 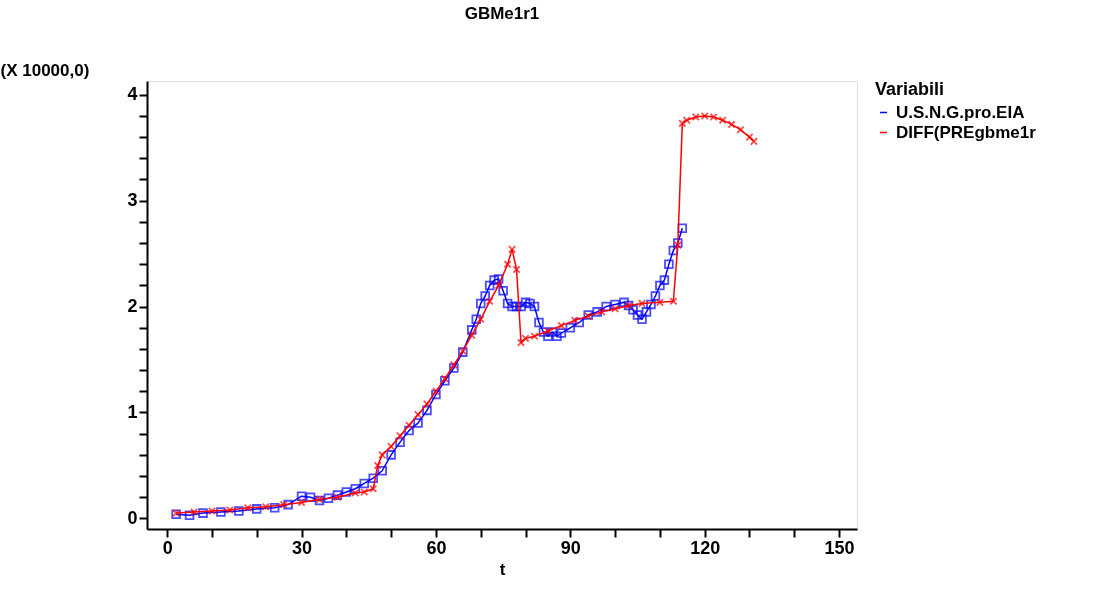 I want to click on legend-label: U.S.N.G.pro.EIA, so click(x=960, y=112).